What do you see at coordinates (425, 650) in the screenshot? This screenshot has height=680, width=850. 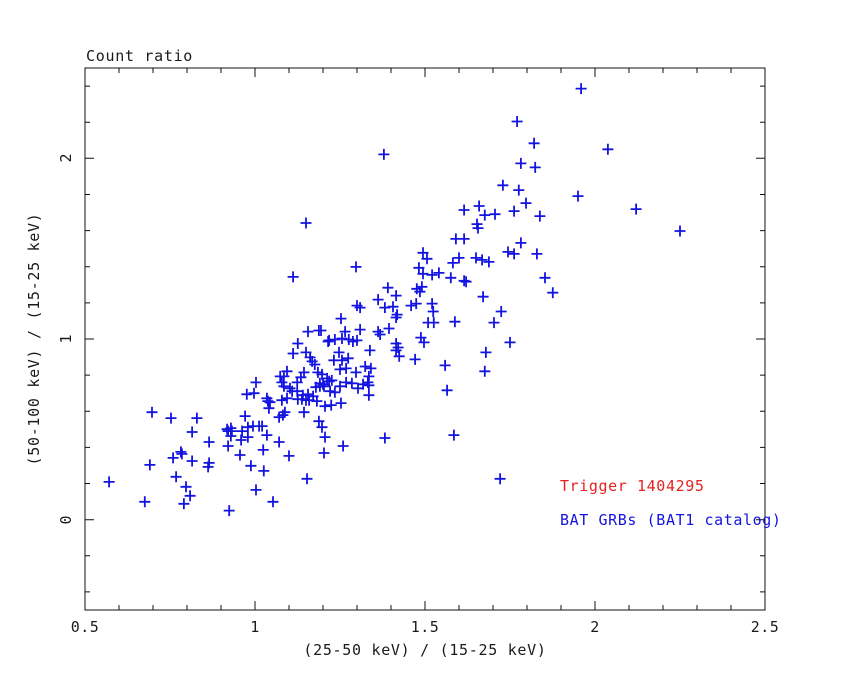 I see `x-axis-title: (25-50 keV) / (15-25 keV)` at bounding box center [425, 650].